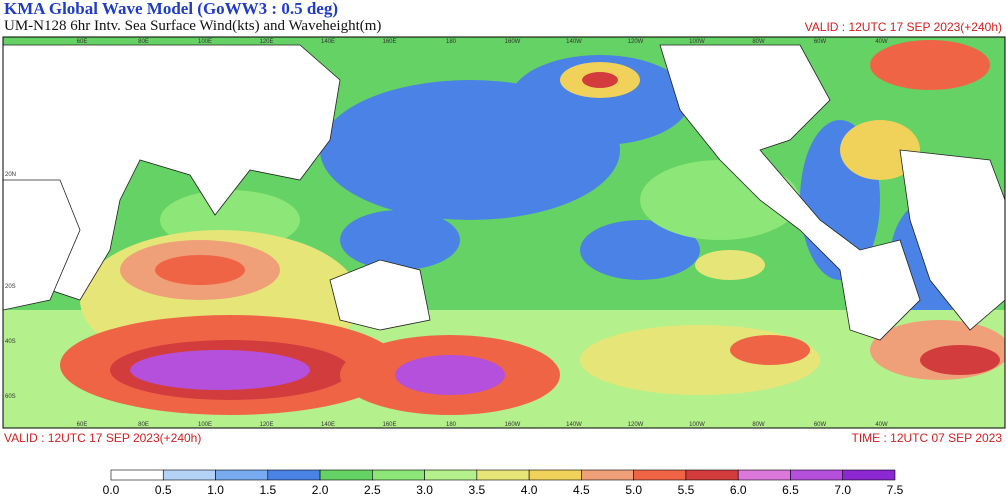  What do you see at coordinates (102, 438) in the screenshot?
I see `valid-bottom: VALID : 12UTC 17 SEP 2023(+240h)` at bounding box center [102, 438].